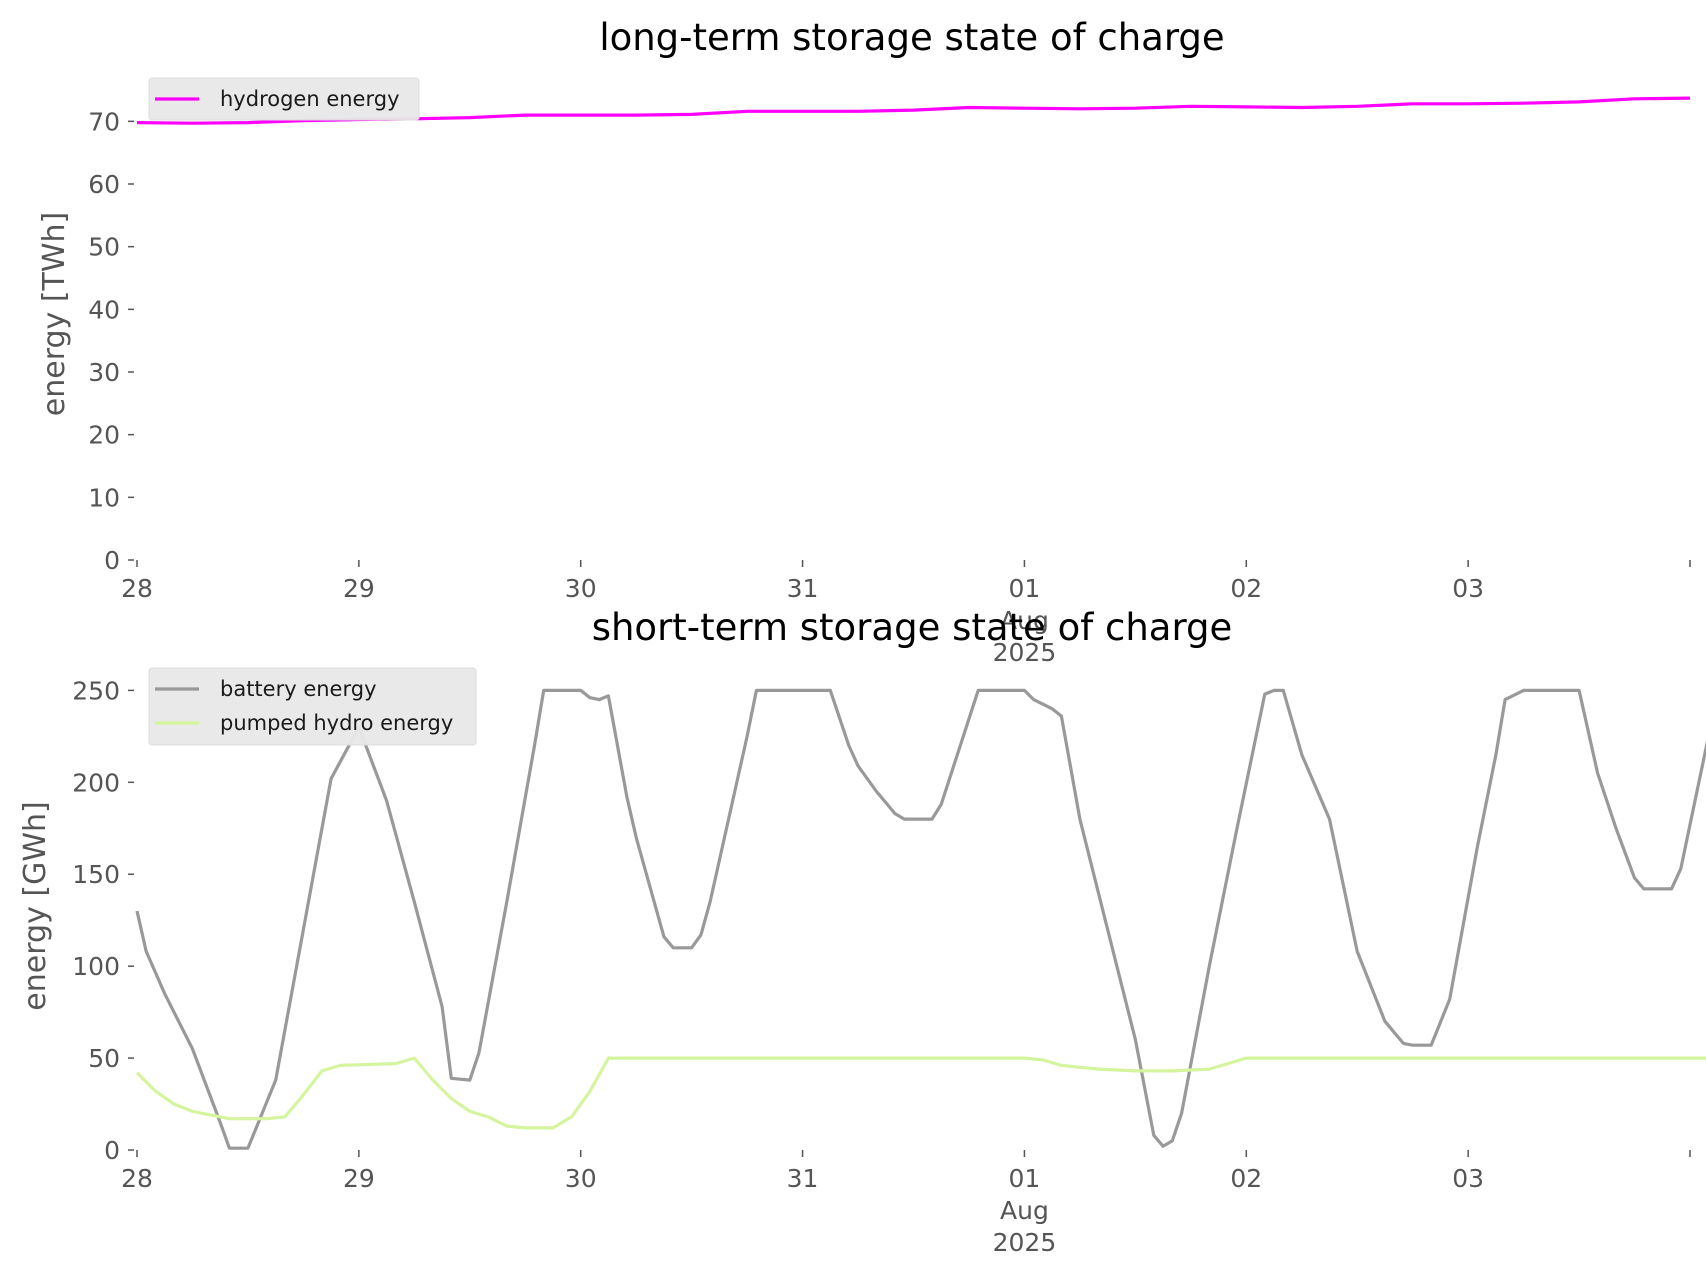 The image size is (1706, 1277). I want to click on y-tick-label: 20, so click(104, 435).